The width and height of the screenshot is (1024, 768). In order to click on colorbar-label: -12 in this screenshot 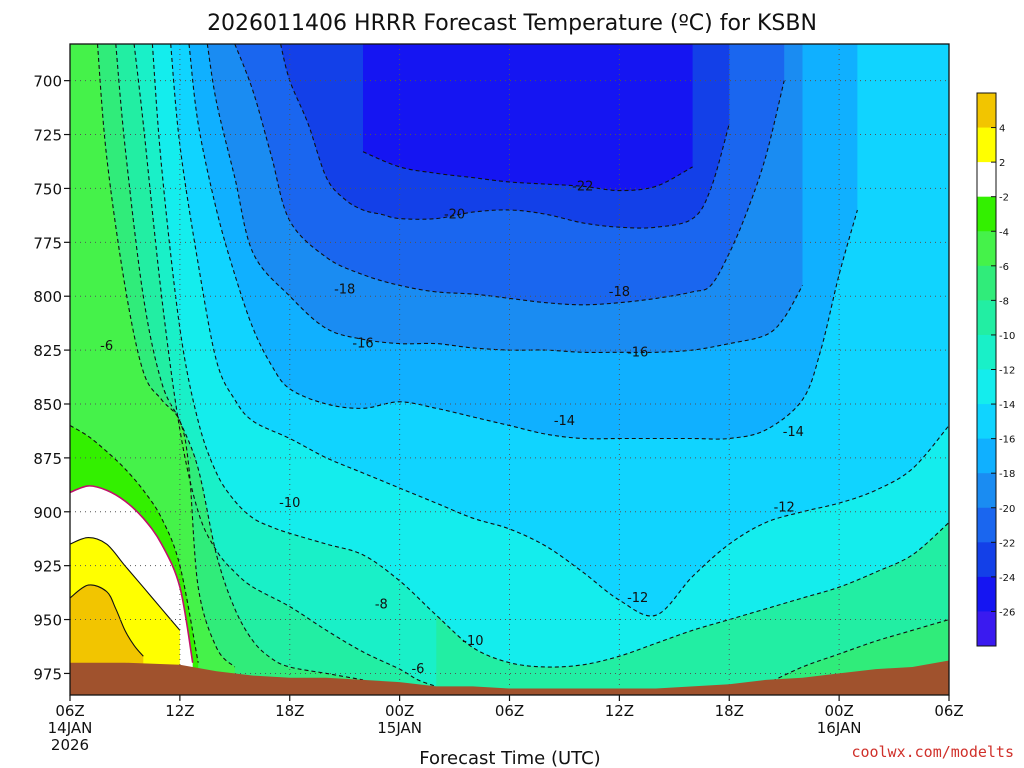, I will do `click(1007, 371)`.